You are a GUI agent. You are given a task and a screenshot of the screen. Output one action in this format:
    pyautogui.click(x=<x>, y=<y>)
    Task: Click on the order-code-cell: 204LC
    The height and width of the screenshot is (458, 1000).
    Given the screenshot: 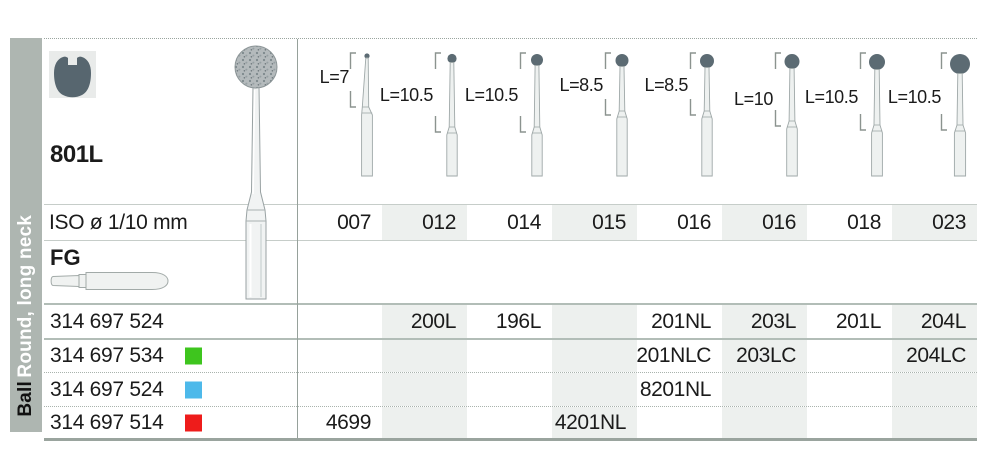 What is the action you would take?
    pyautogui.click(x=934, y=356)
    